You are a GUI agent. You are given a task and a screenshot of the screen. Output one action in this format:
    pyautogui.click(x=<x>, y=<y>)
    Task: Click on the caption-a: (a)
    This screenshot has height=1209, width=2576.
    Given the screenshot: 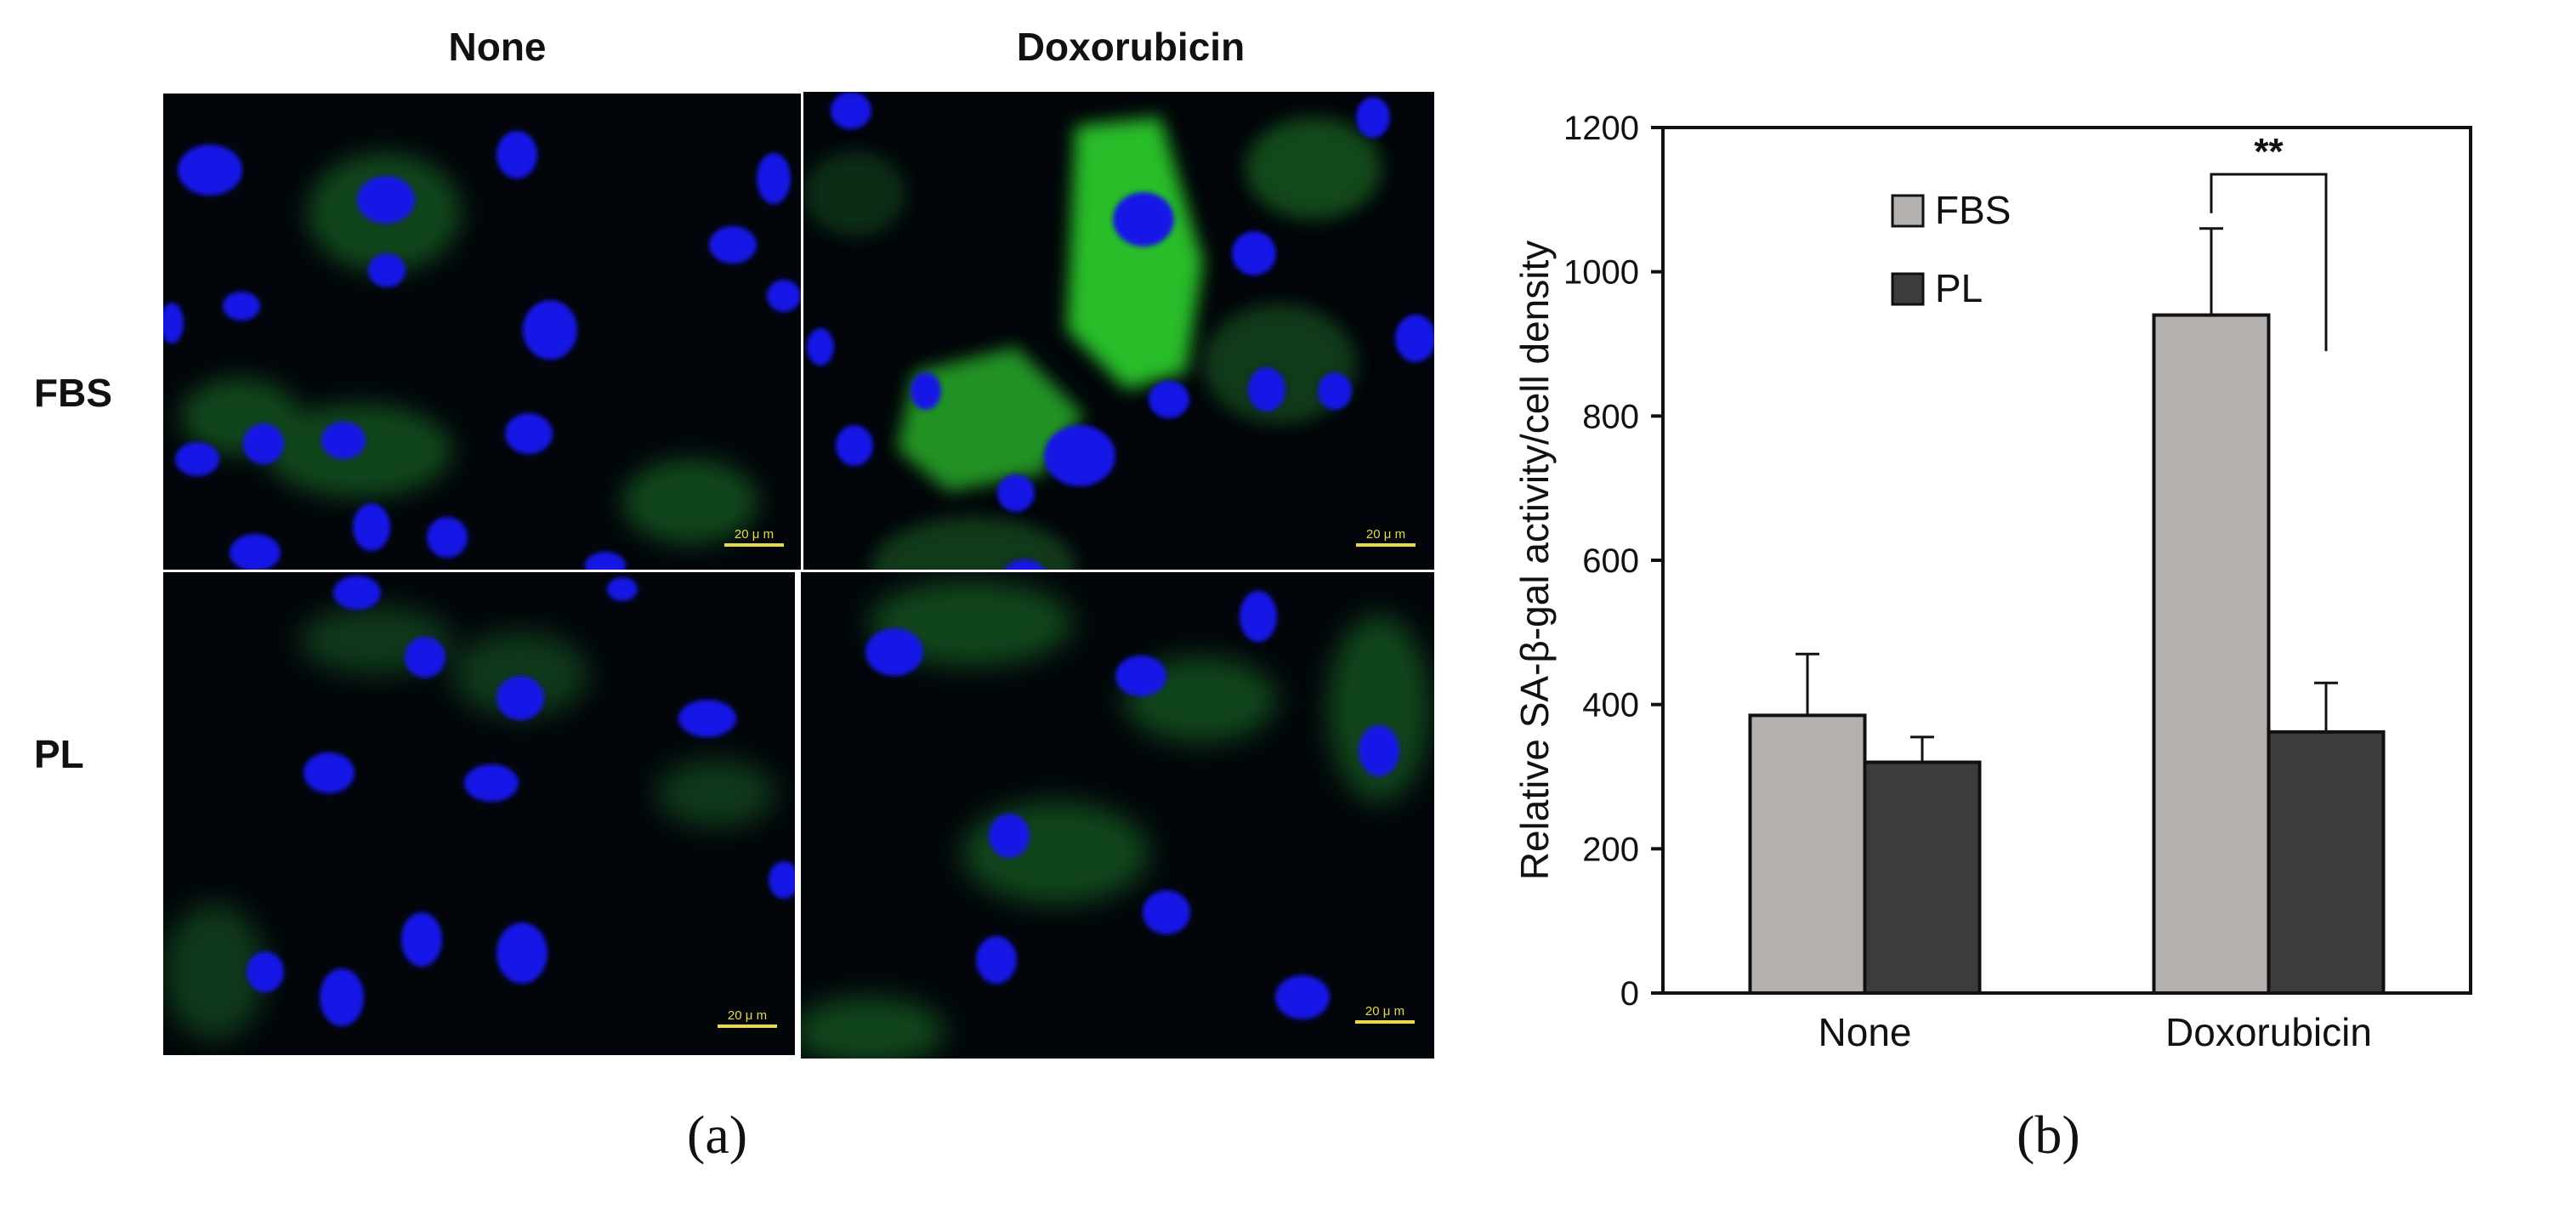 What is the action you would take?
    pyautogui.click(x=718, y=1134)
    